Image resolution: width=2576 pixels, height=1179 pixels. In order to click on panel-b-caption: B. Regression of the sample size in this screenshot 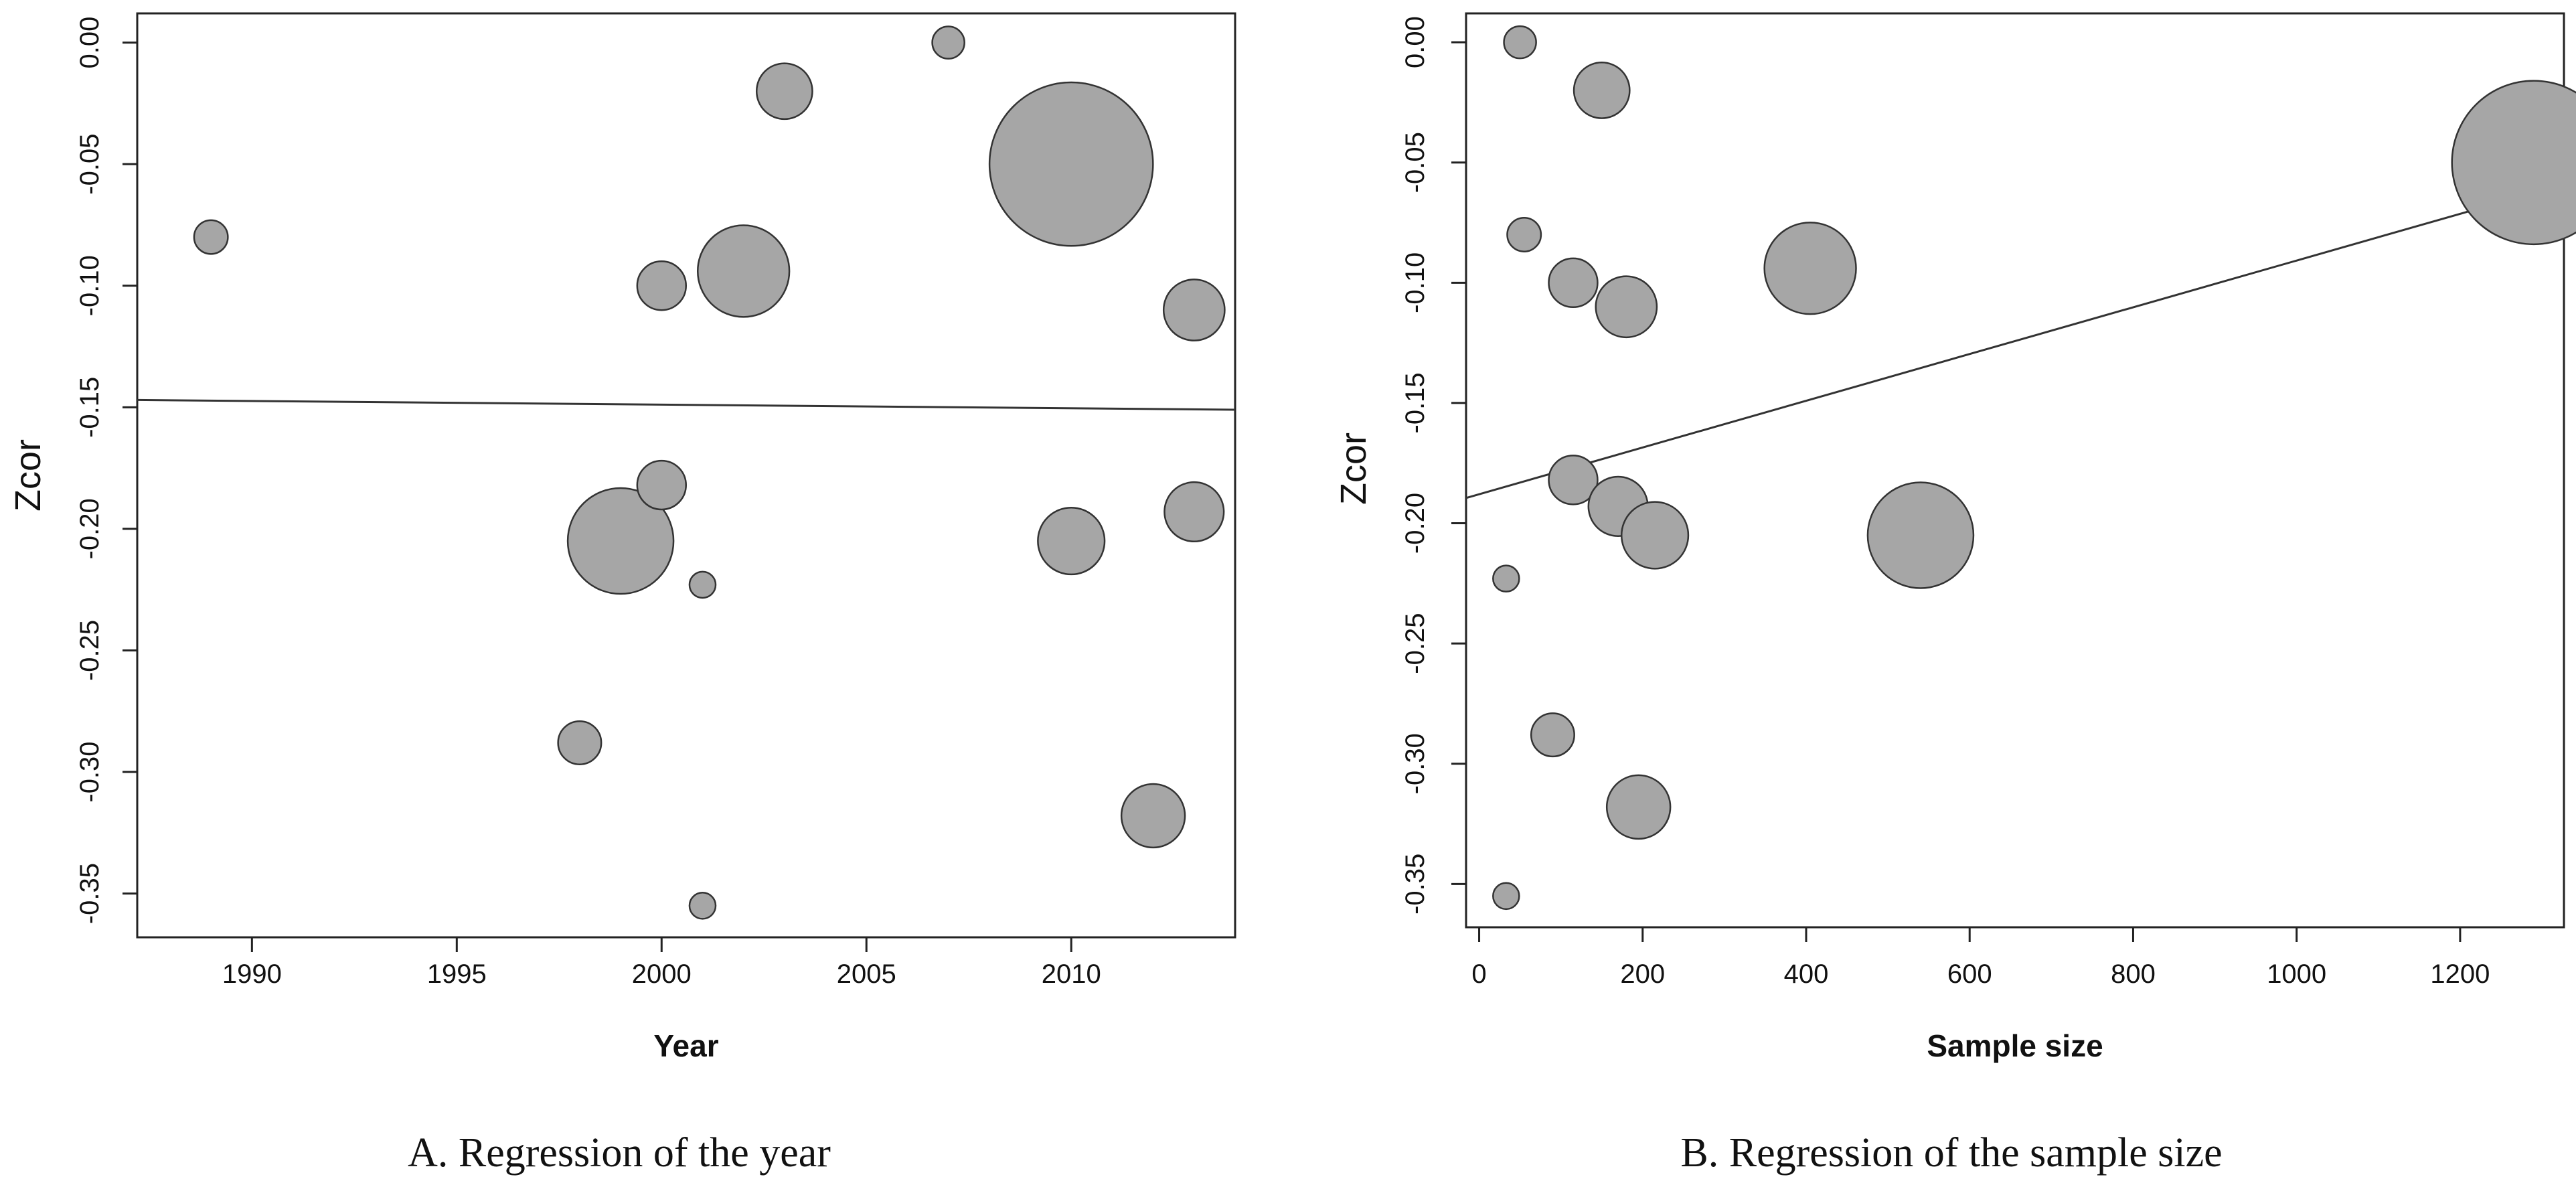, I will do `click(1951, 1153)`.